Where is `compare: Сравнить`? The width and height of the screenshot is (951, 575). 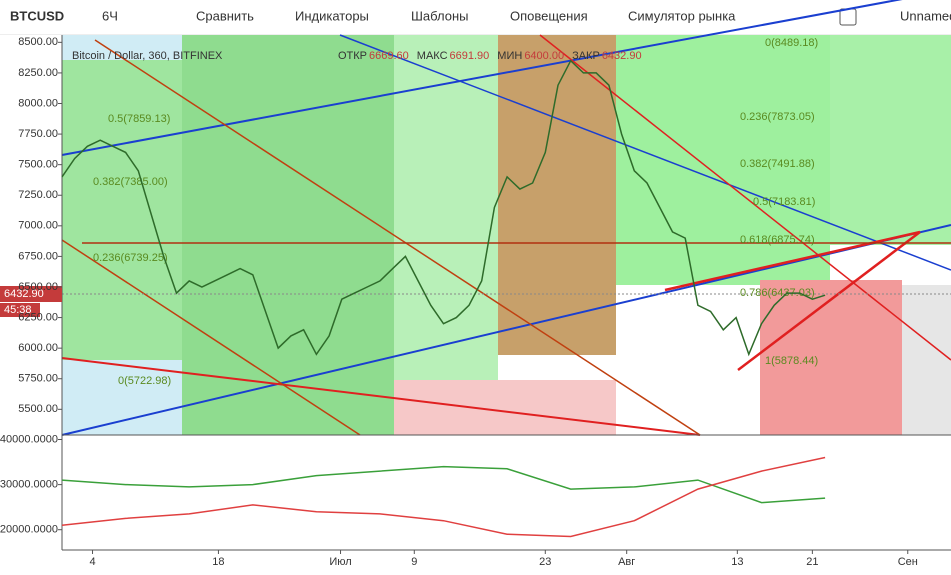 compare: Сравнить is located at coordinates (225, 15).